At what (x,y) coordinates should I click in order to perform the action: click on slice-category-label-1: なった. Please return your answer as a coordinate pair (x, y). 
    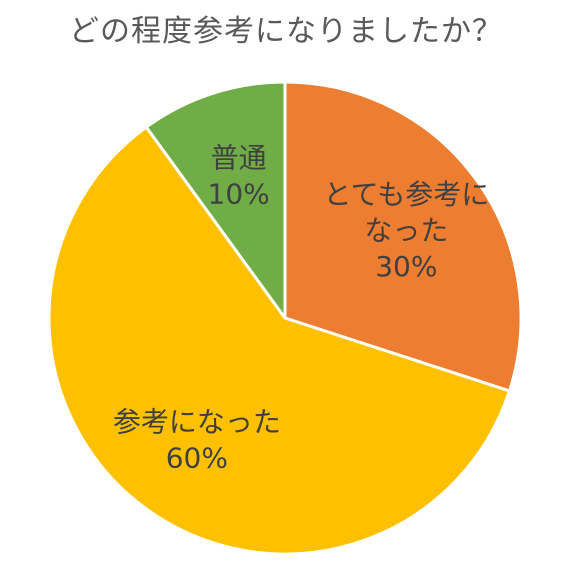
    Looking at the image, I should click on (406, 230).